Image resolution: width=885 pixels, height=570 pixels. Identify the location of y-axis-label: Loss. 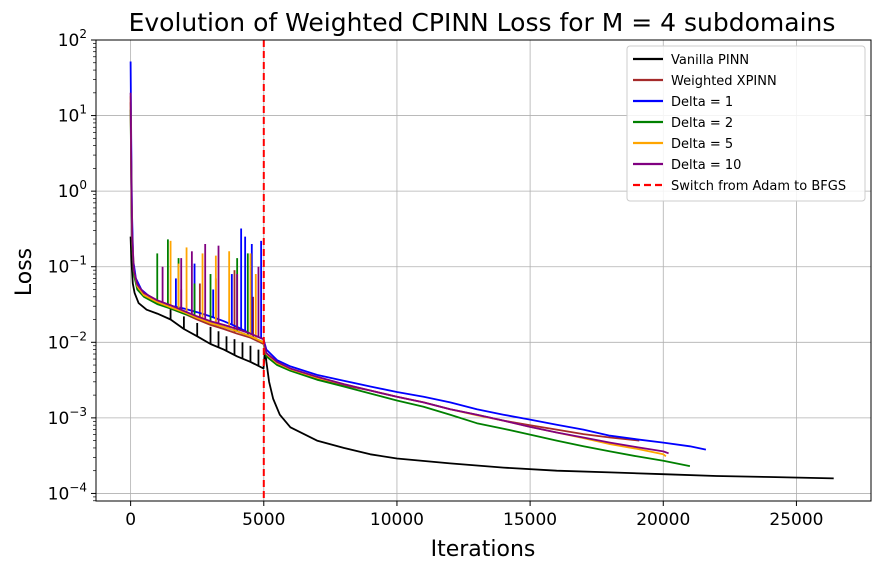
(24, 272).